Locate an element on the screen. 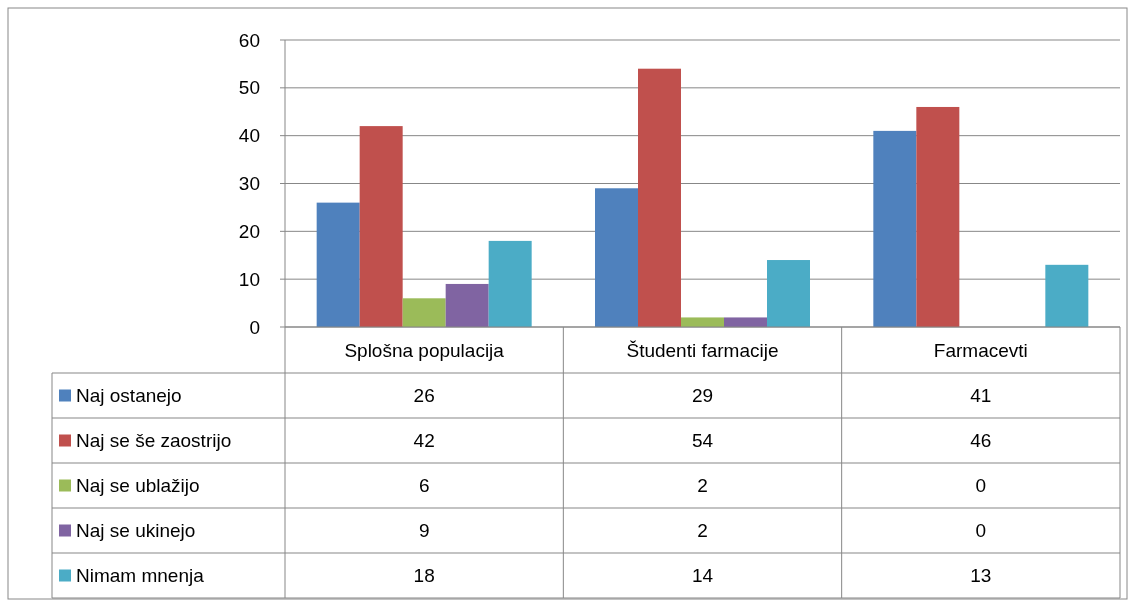  y-tick-label: 40 is located at coordinates (249, 136).